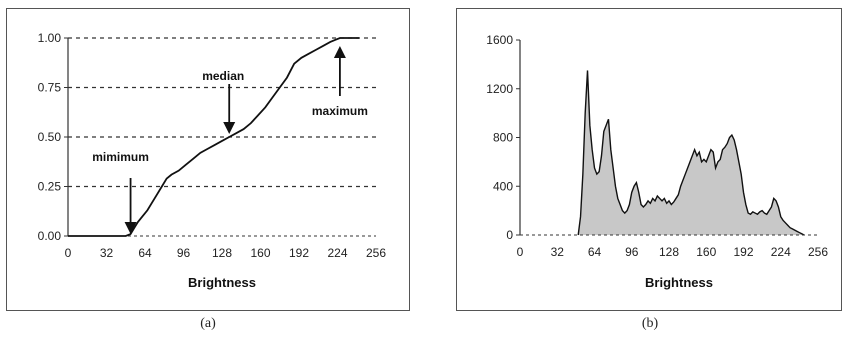  Describe the element at coordinates (50, 236) in the screenshot. I see `y-tick-label: 0.00` at that location.